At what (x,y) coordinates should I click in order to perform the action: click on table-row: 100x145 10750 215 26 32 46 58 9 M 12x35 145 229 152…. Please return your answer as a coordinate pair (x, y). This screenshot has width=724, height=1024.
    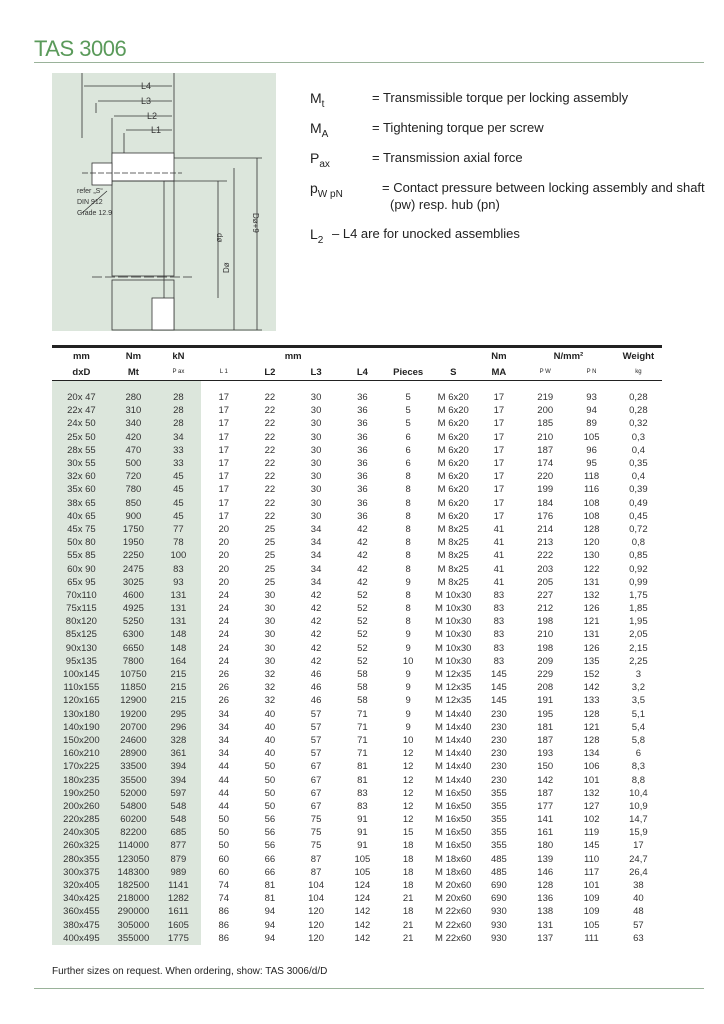
    Looking at the image, I should click on (357, 674).